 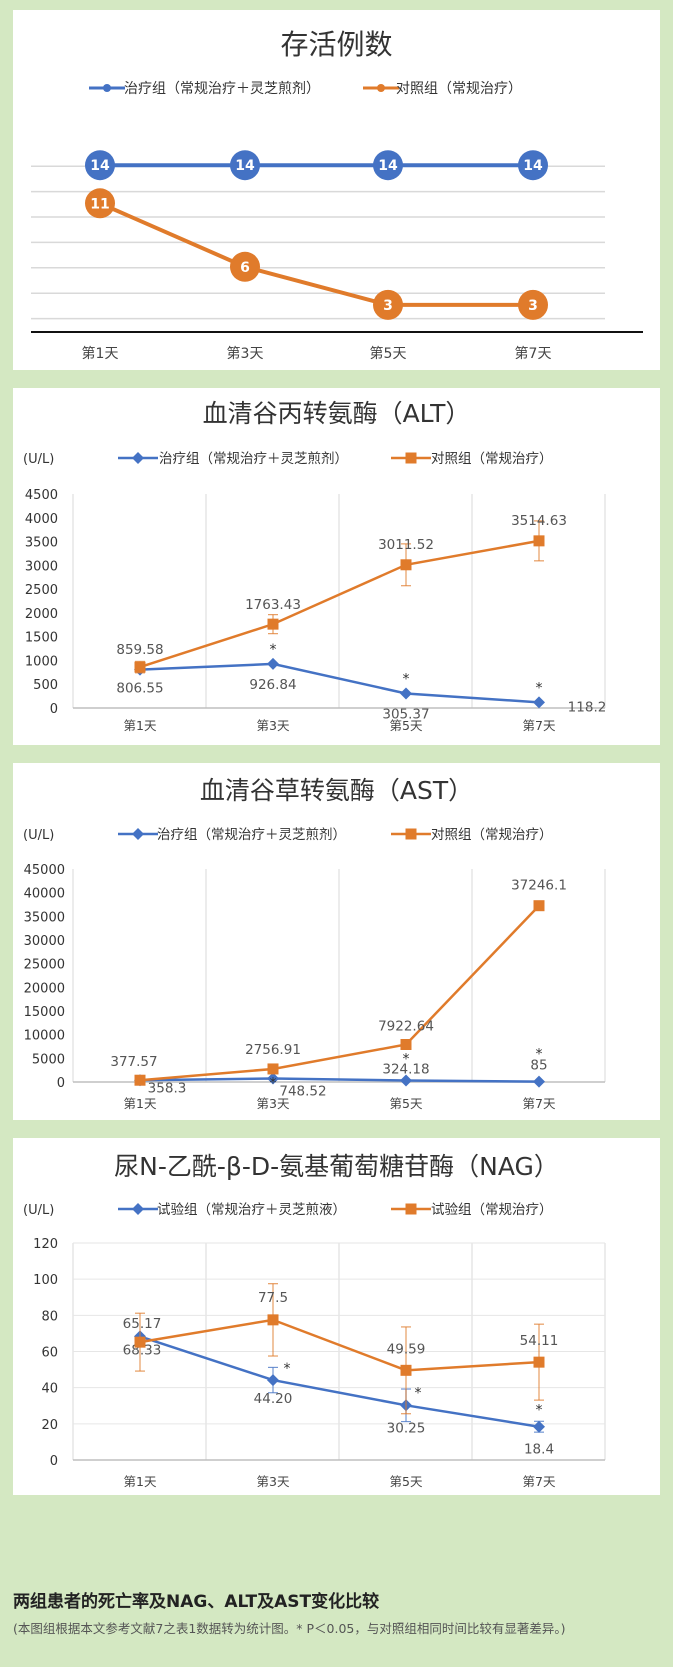 I want to click on data-label: 49.59, so click(x=406, y=1349).